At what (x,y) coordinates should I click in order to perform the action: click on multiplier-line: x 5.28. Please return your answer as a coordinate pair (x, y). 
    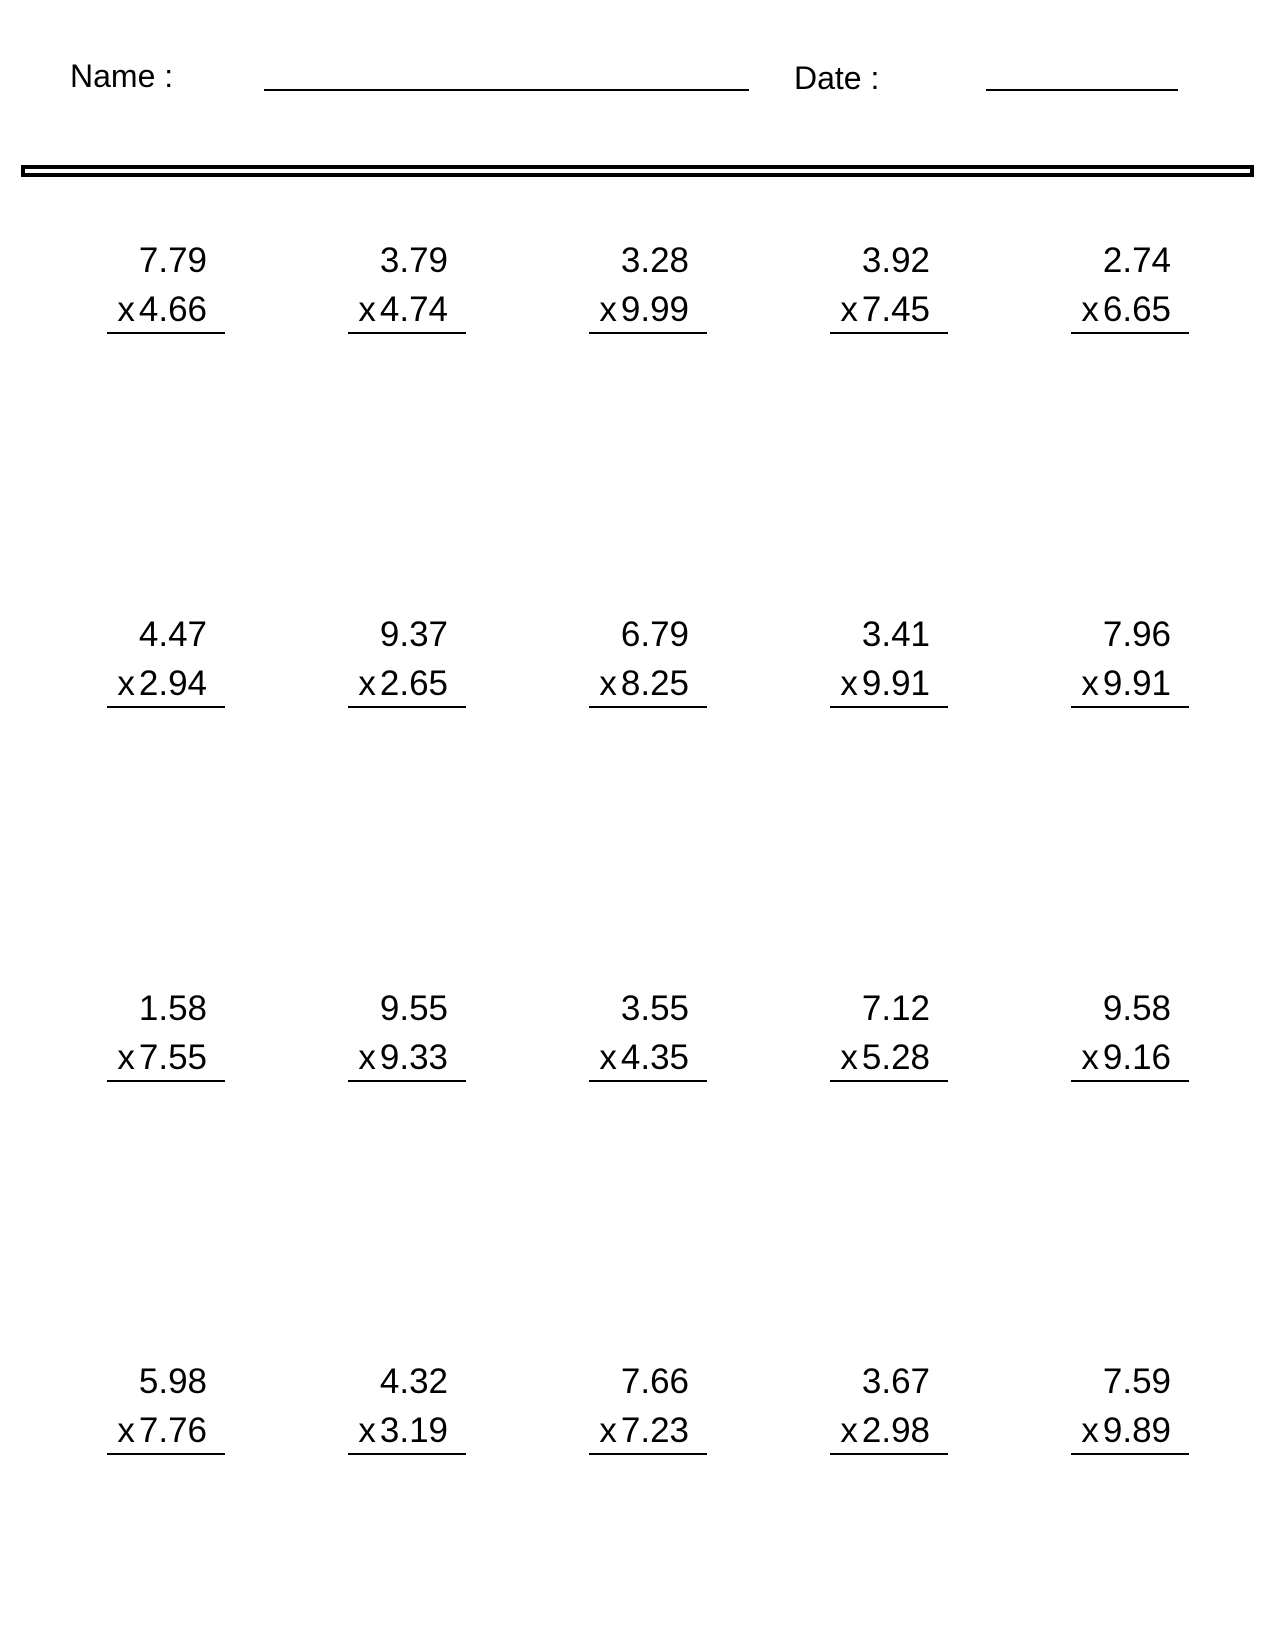
    Looking at the image, I should click on (885, 1057).